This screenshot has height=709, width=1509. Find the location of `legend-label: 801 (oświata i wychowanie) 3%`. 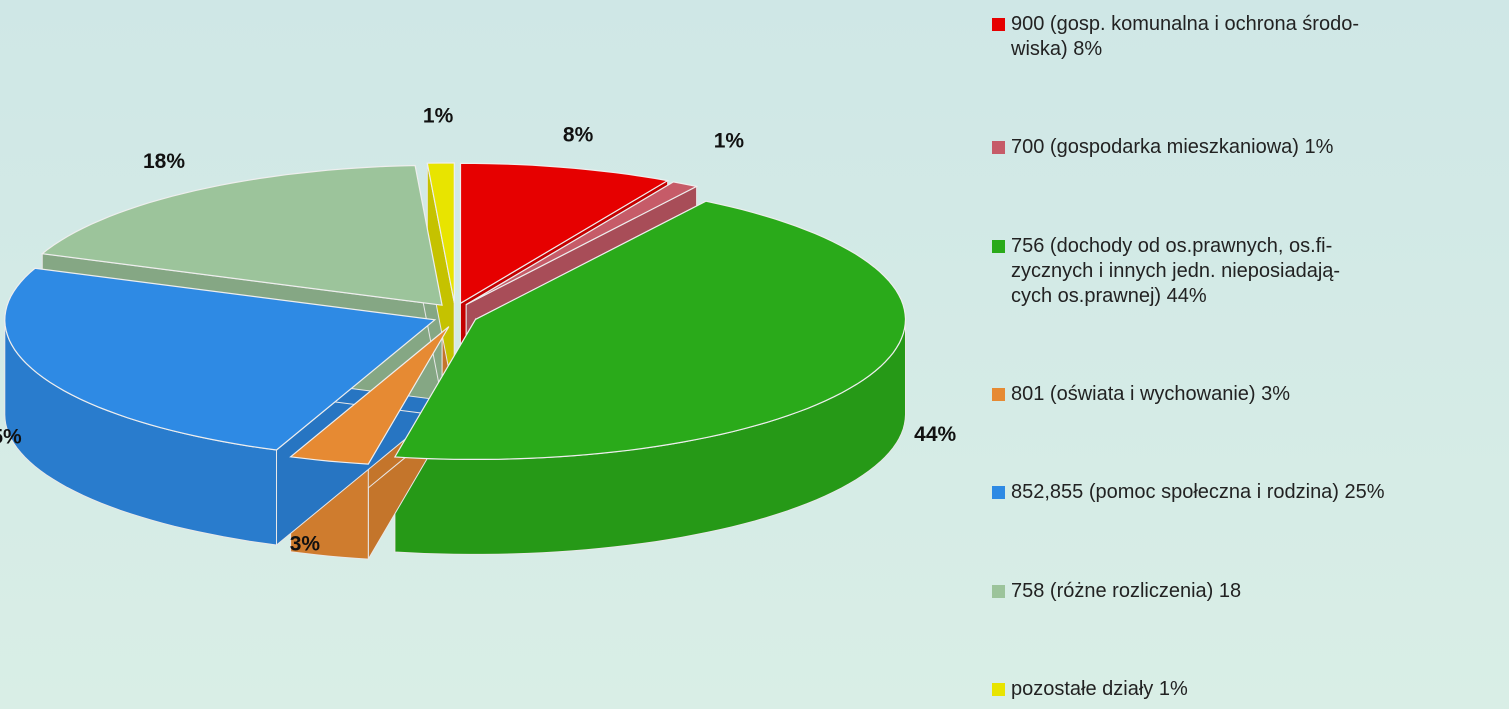

legend-label: 801 (oświata i wychowanie) 3% is located at coordinates (1151, 393).